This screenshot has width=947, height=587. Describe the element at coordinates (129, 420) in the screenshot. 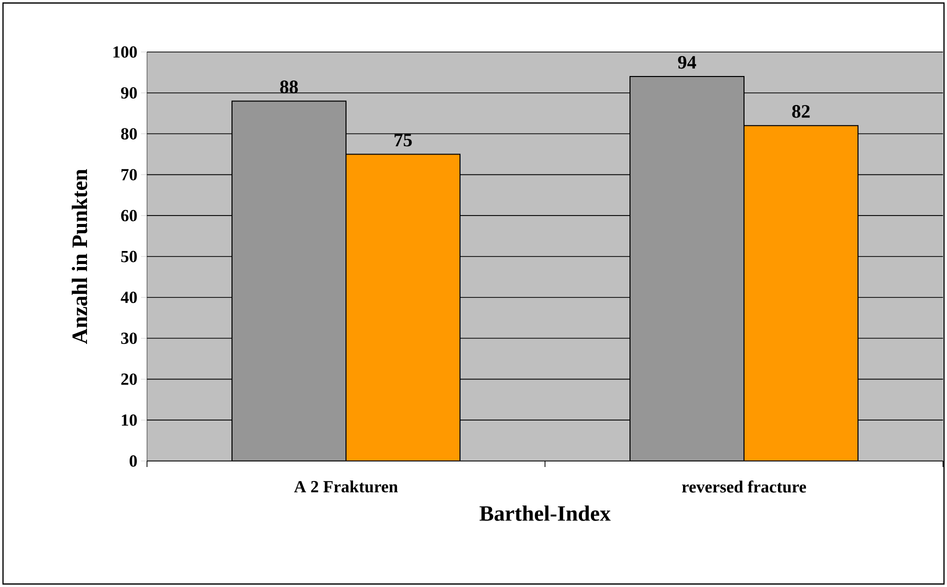

I see `y-tick-label: 10` at that location.